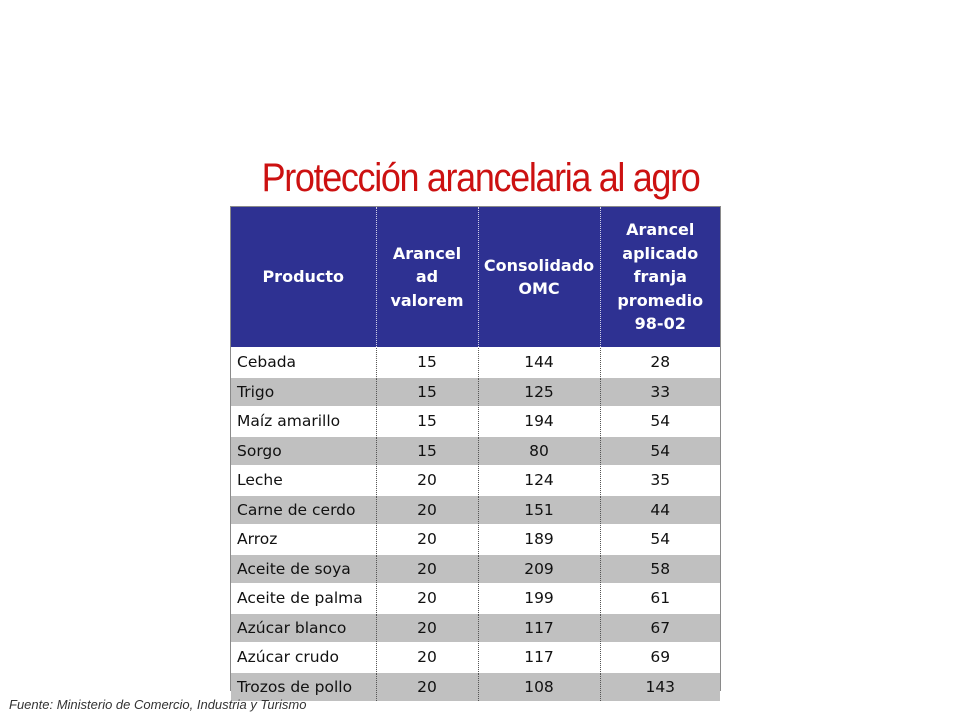  I want to click on cell-producto: Arroz, so click(304, 539).